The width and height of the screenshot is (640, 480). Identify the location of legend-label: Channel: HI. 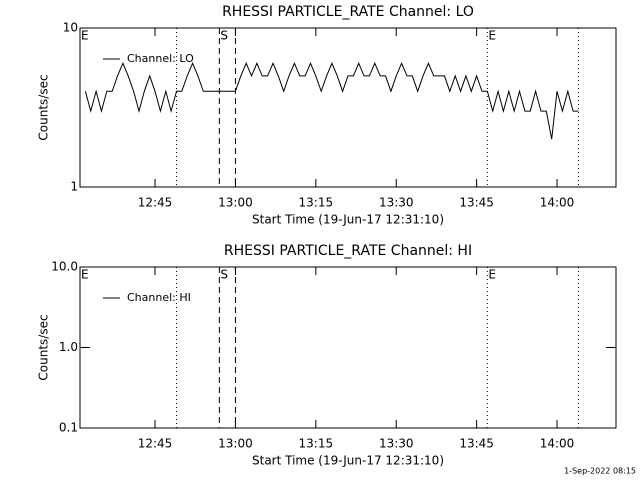
(159, 297).